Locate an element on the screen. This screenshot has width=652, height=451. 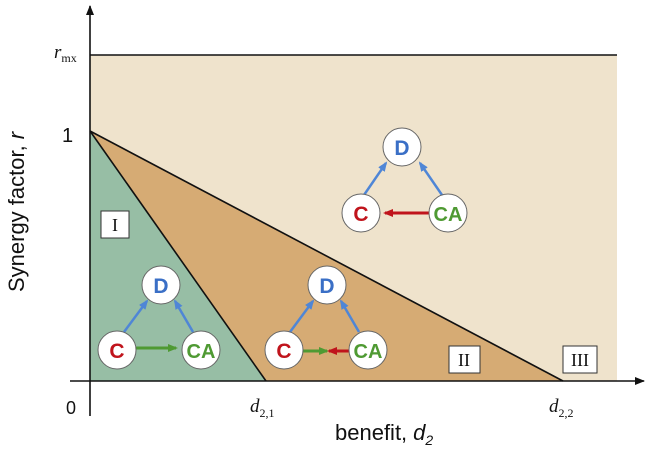
y-axis-title: Synergy factor,r is located at coordinates (16, 211).